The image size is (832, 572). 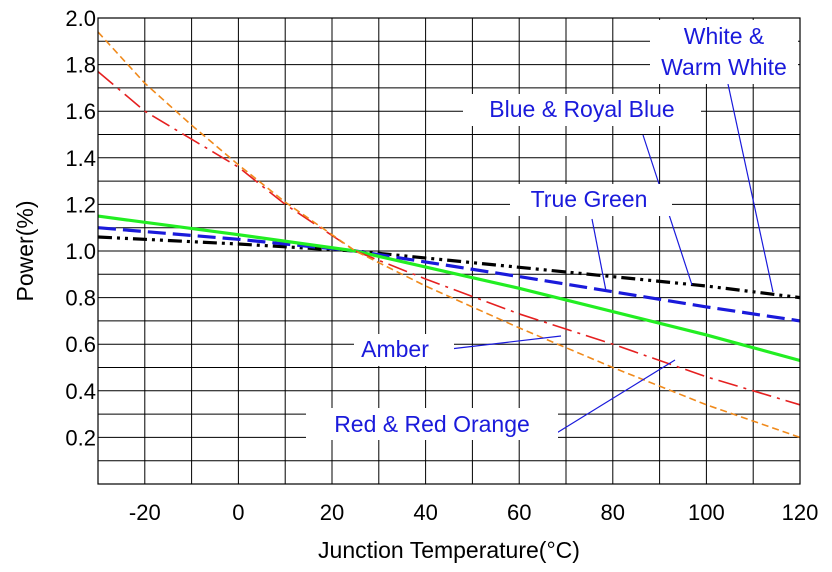 What do you see at coordinates (706, 512) in the screenshot?
I see `x-tick-label: 100` at bounding box center [706, 512].